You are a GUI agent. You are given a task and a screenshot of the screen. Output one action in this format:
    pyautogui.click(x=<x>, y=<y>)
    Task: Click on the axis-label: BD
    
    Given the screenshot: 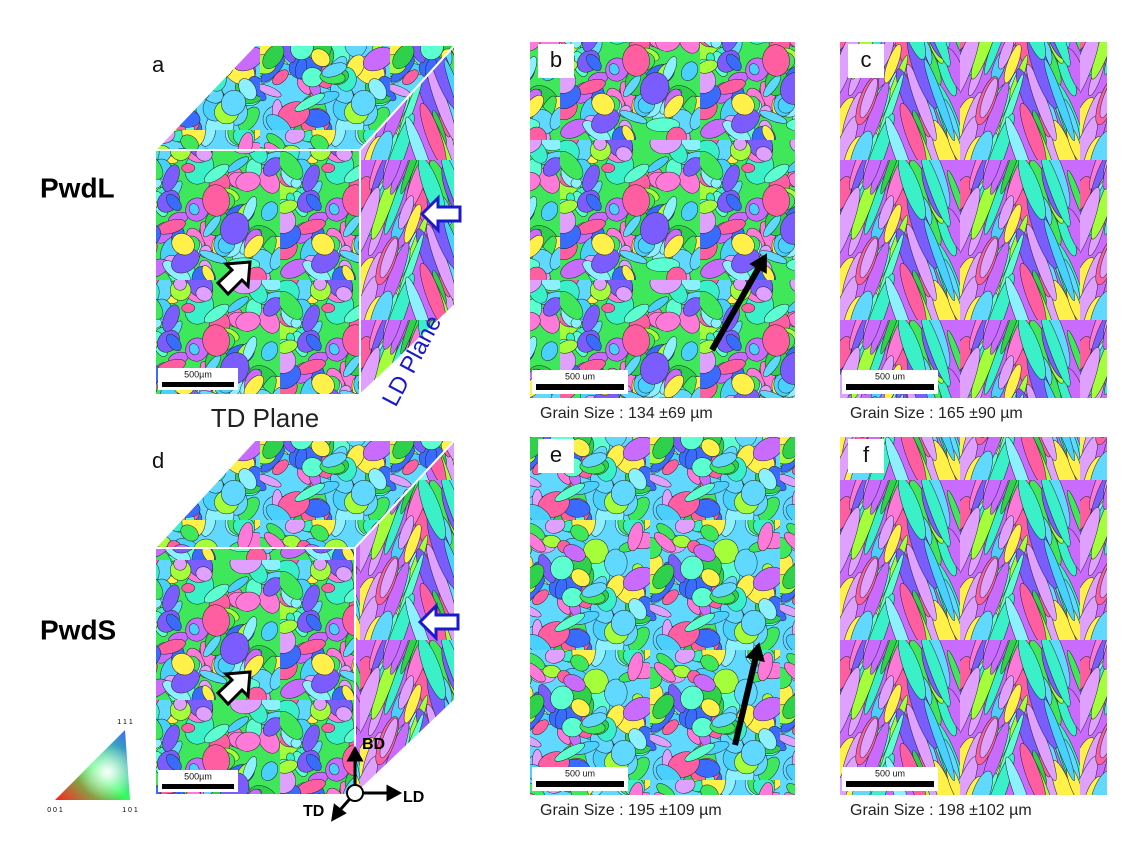 What is the action you would take?
    pyautogui.click(x=373, y=744)
    